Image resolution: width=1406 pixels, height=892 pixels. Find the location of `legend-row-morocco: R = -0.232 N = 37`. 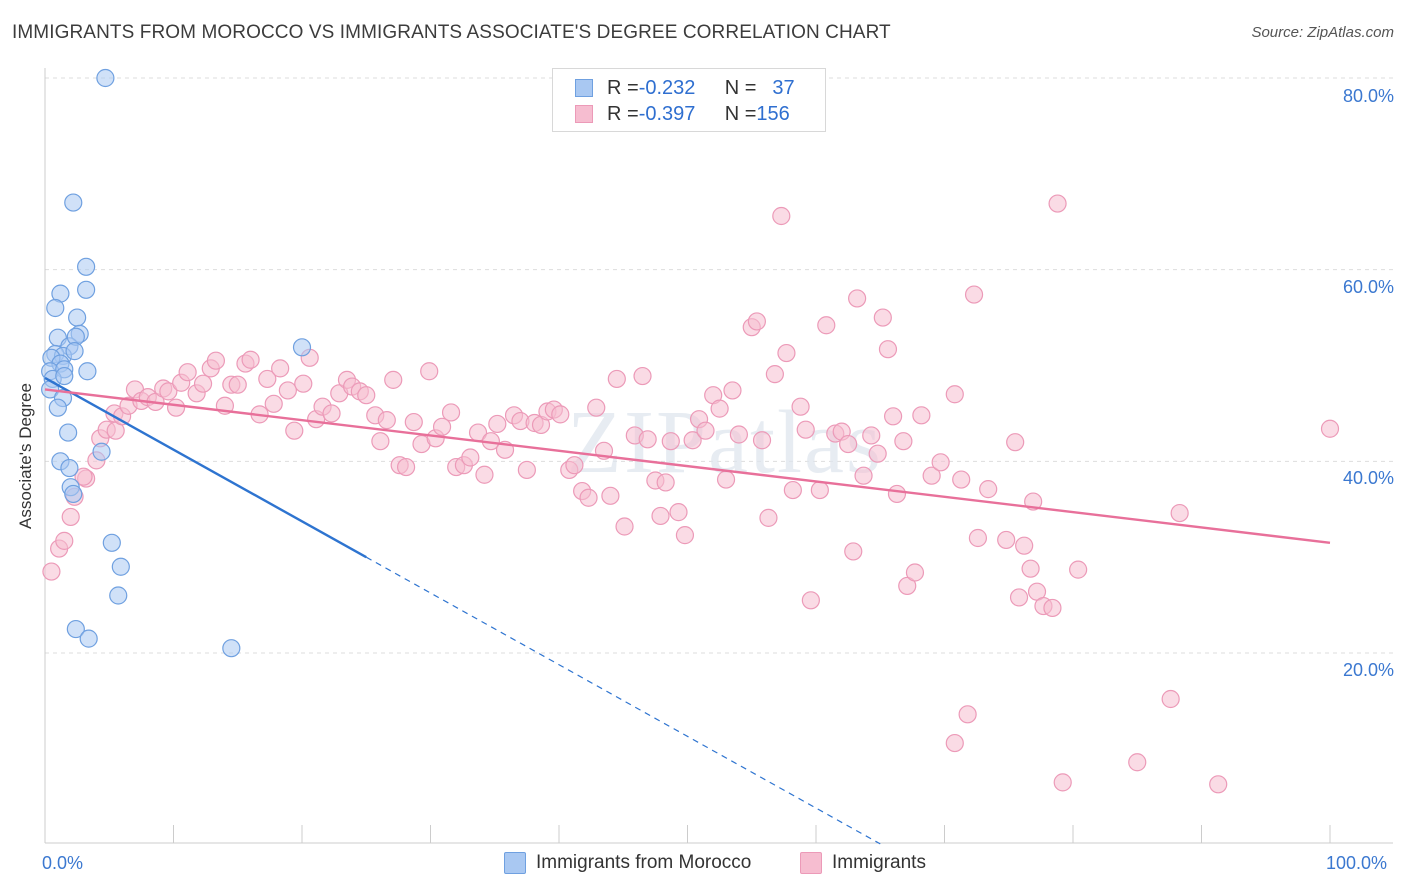

legend-row-morocco: R = -0.232 N = 37 is located at coordinates (685, 88).